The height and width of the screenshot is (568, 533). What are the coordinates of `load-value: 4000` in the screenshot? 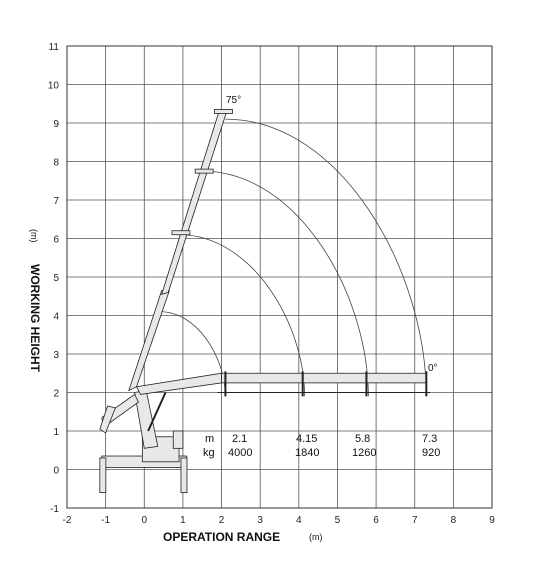 It's located at (240, 453).